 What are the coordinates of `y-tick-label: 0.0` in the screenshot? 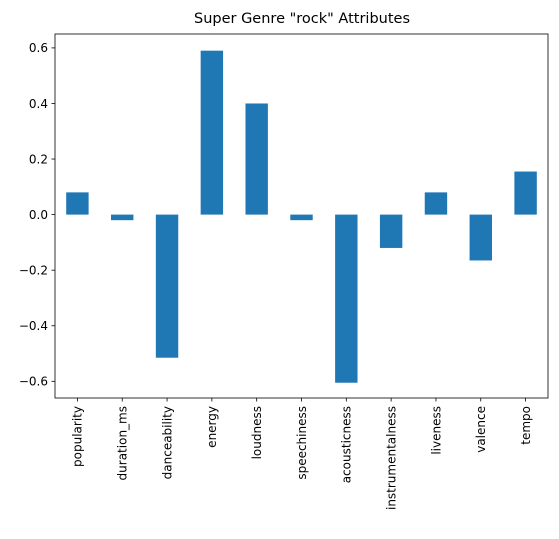 It's located at (38, 215).